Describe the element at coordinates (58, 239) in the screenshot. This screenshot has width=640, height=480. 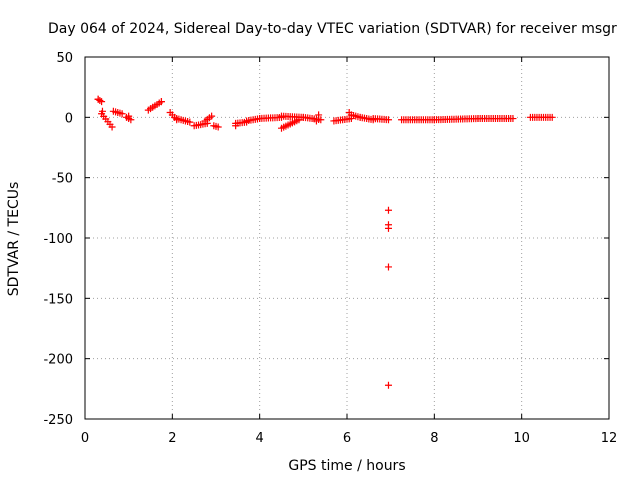
I see `y-tick-label: -100` at that location.